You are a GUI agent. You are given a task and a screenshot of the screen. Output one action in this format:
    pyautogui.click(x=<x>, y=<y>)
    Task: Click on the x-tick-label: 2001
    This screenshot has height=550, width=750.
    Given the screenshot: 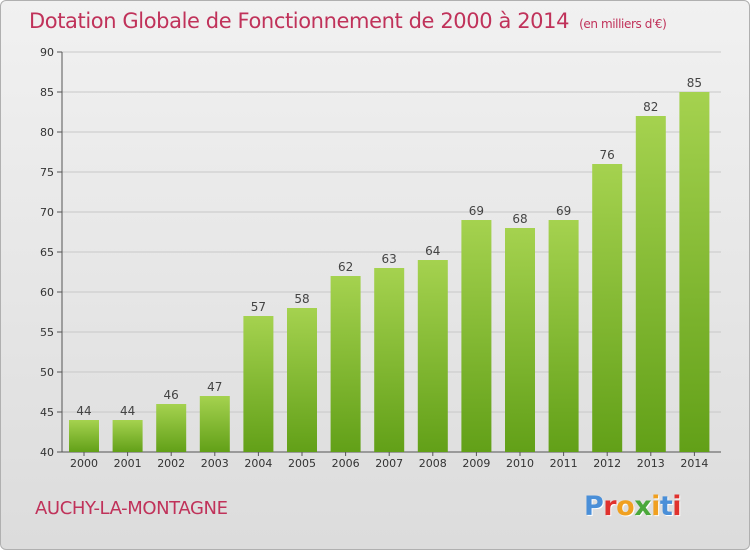 What is the action you would take?
    pyautogui.click(x=128, y=463)
    